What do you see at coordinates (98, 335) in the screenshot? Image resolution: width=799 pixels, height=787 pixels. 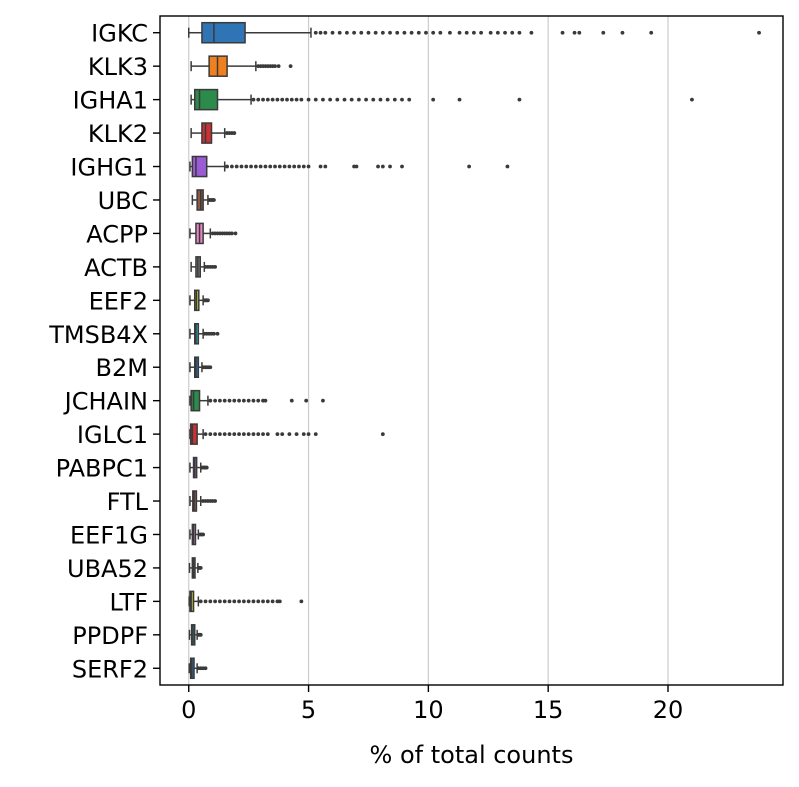 I see `y-tick-label: TMSB4X` at bounding box center [98, 335].